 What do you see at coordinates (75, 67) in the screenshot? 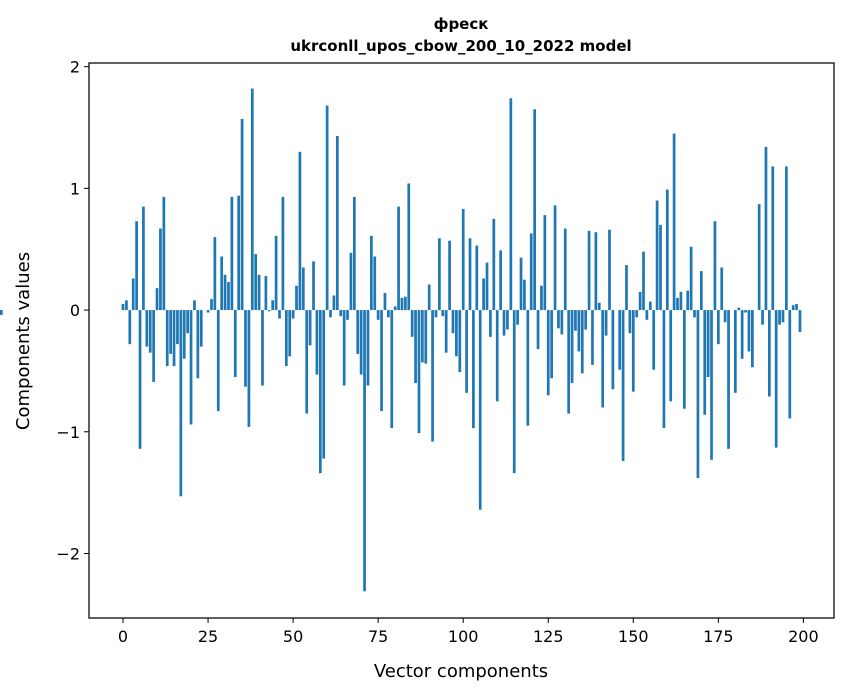
I see `y-tick-label: 2` at bounding box center [75, 67].